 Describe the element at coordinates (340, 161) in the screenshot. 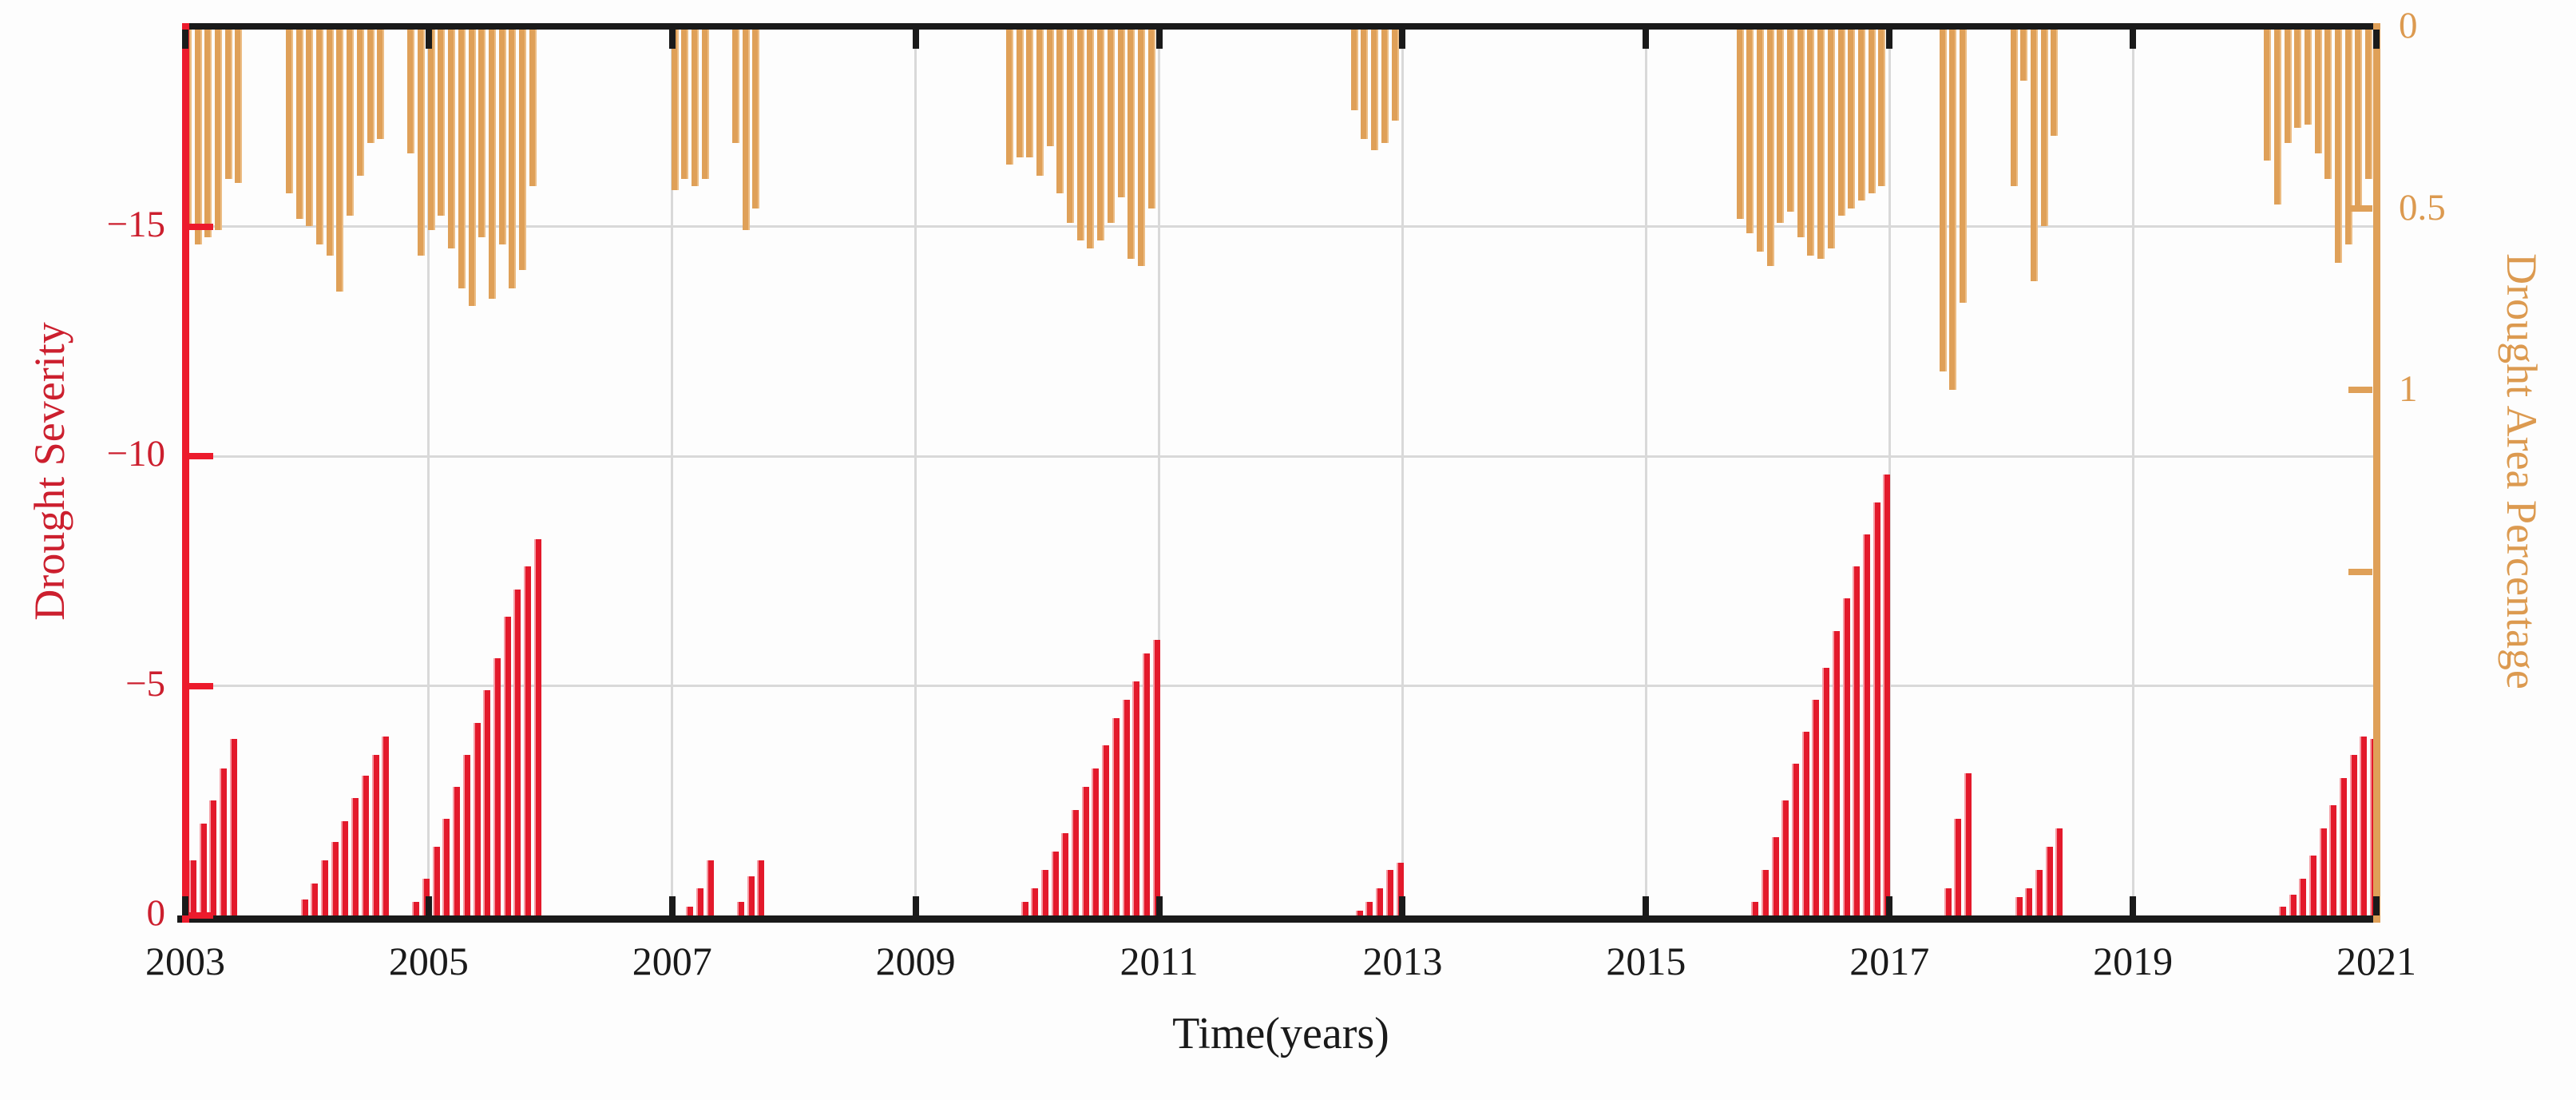

I see `area-bar-event1-m5` at that location.